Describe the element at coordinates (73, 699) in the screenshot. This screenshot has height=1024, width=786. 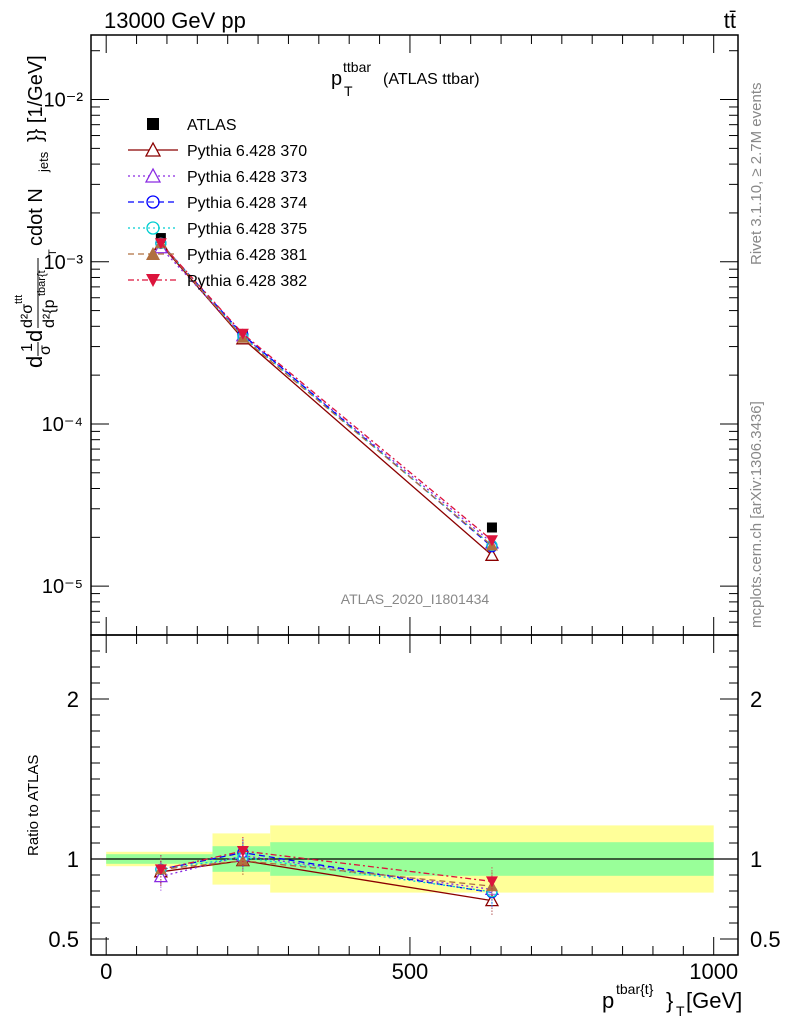
I see `ratio-ytick-label: 2` at that location.